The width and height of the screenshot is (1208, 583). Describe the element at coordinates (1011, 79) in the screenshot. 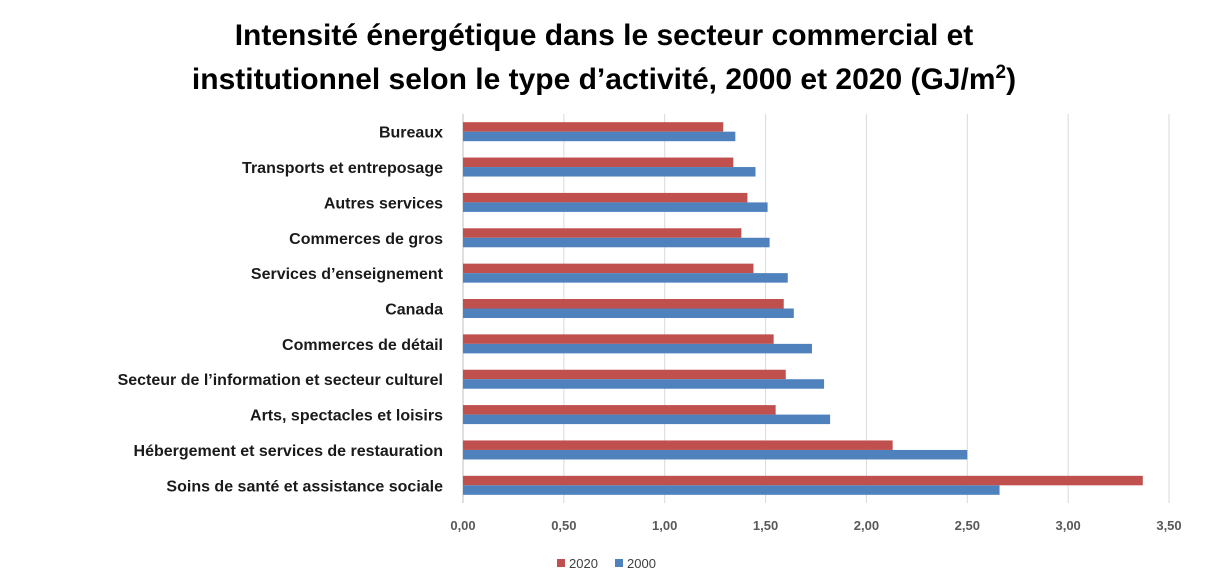

I see `chart-title-line-2-end: )` at that location.